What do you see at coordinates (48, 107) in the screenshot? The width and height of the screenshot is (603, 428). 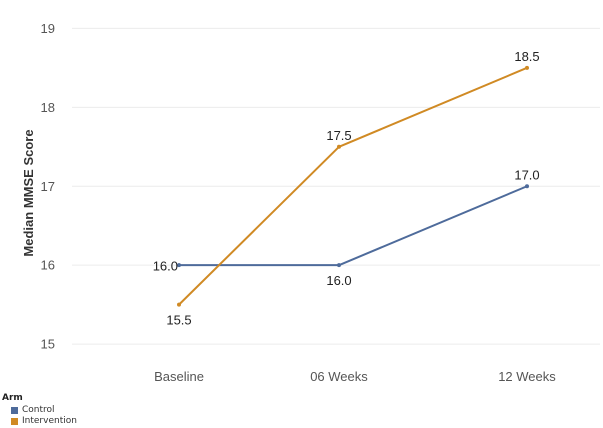 I see `y-tick-label: 18` at bounding box center [48, 107].